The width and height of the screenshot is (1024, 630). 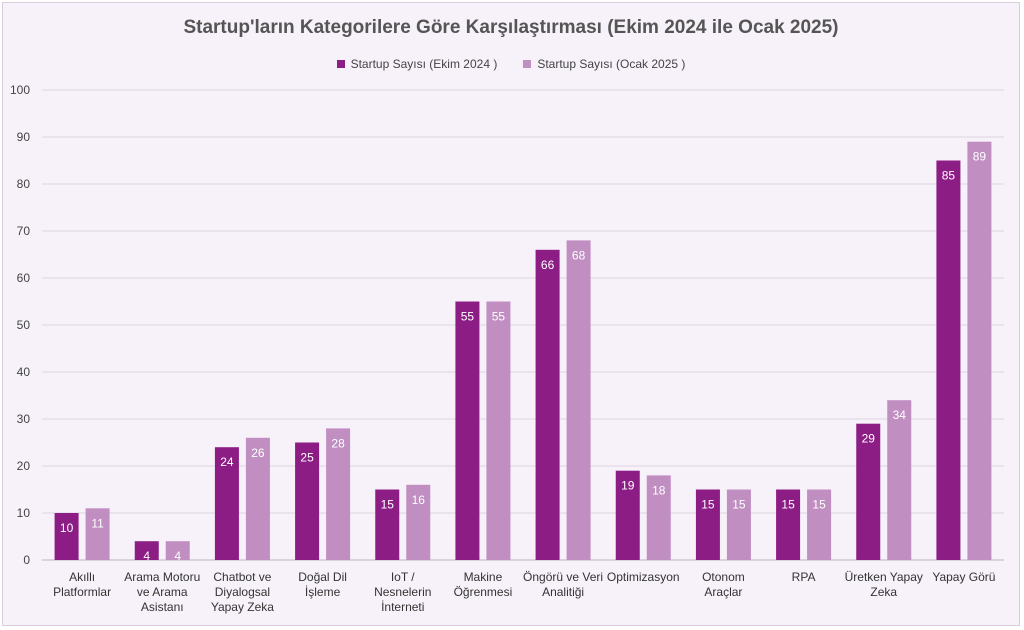 I want to click on data-label-series-1: 19, so click(x=628, y=486).